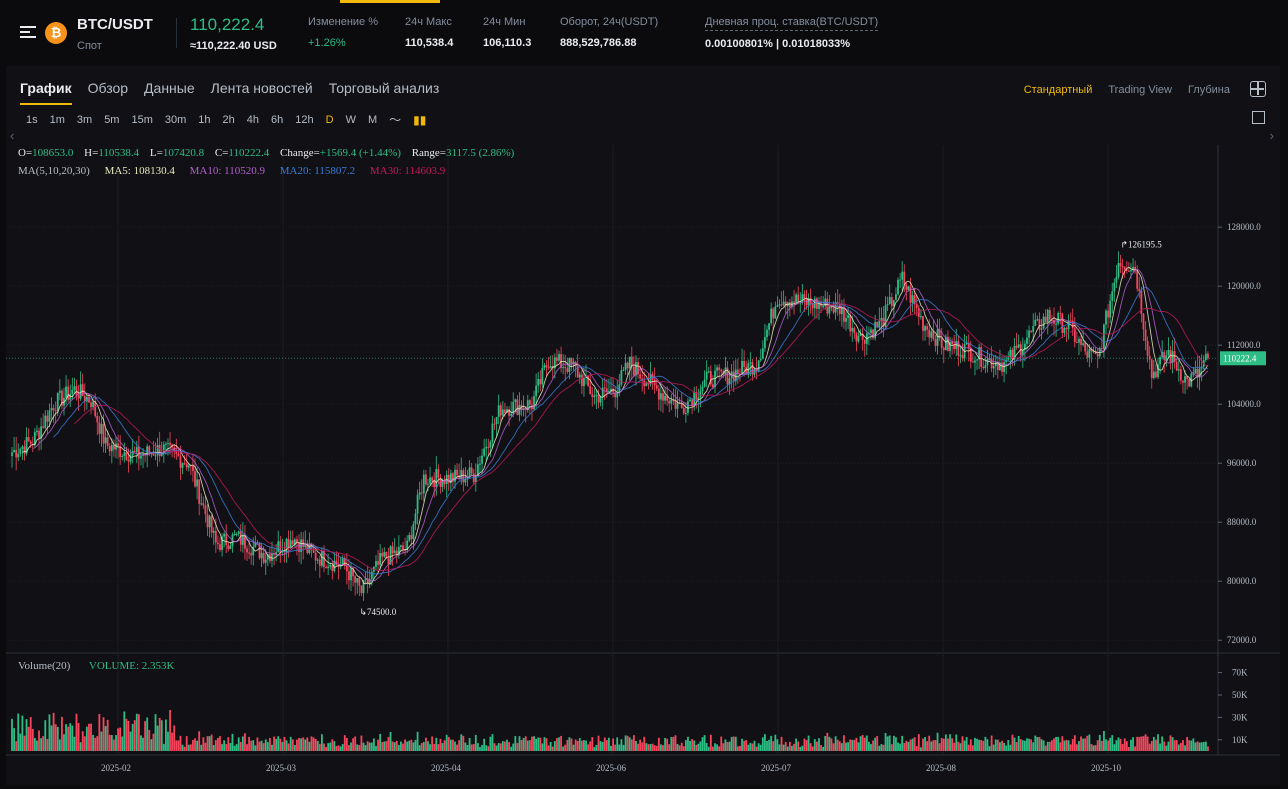  I want to click on interval-3m: 3m, so click(84, 119).